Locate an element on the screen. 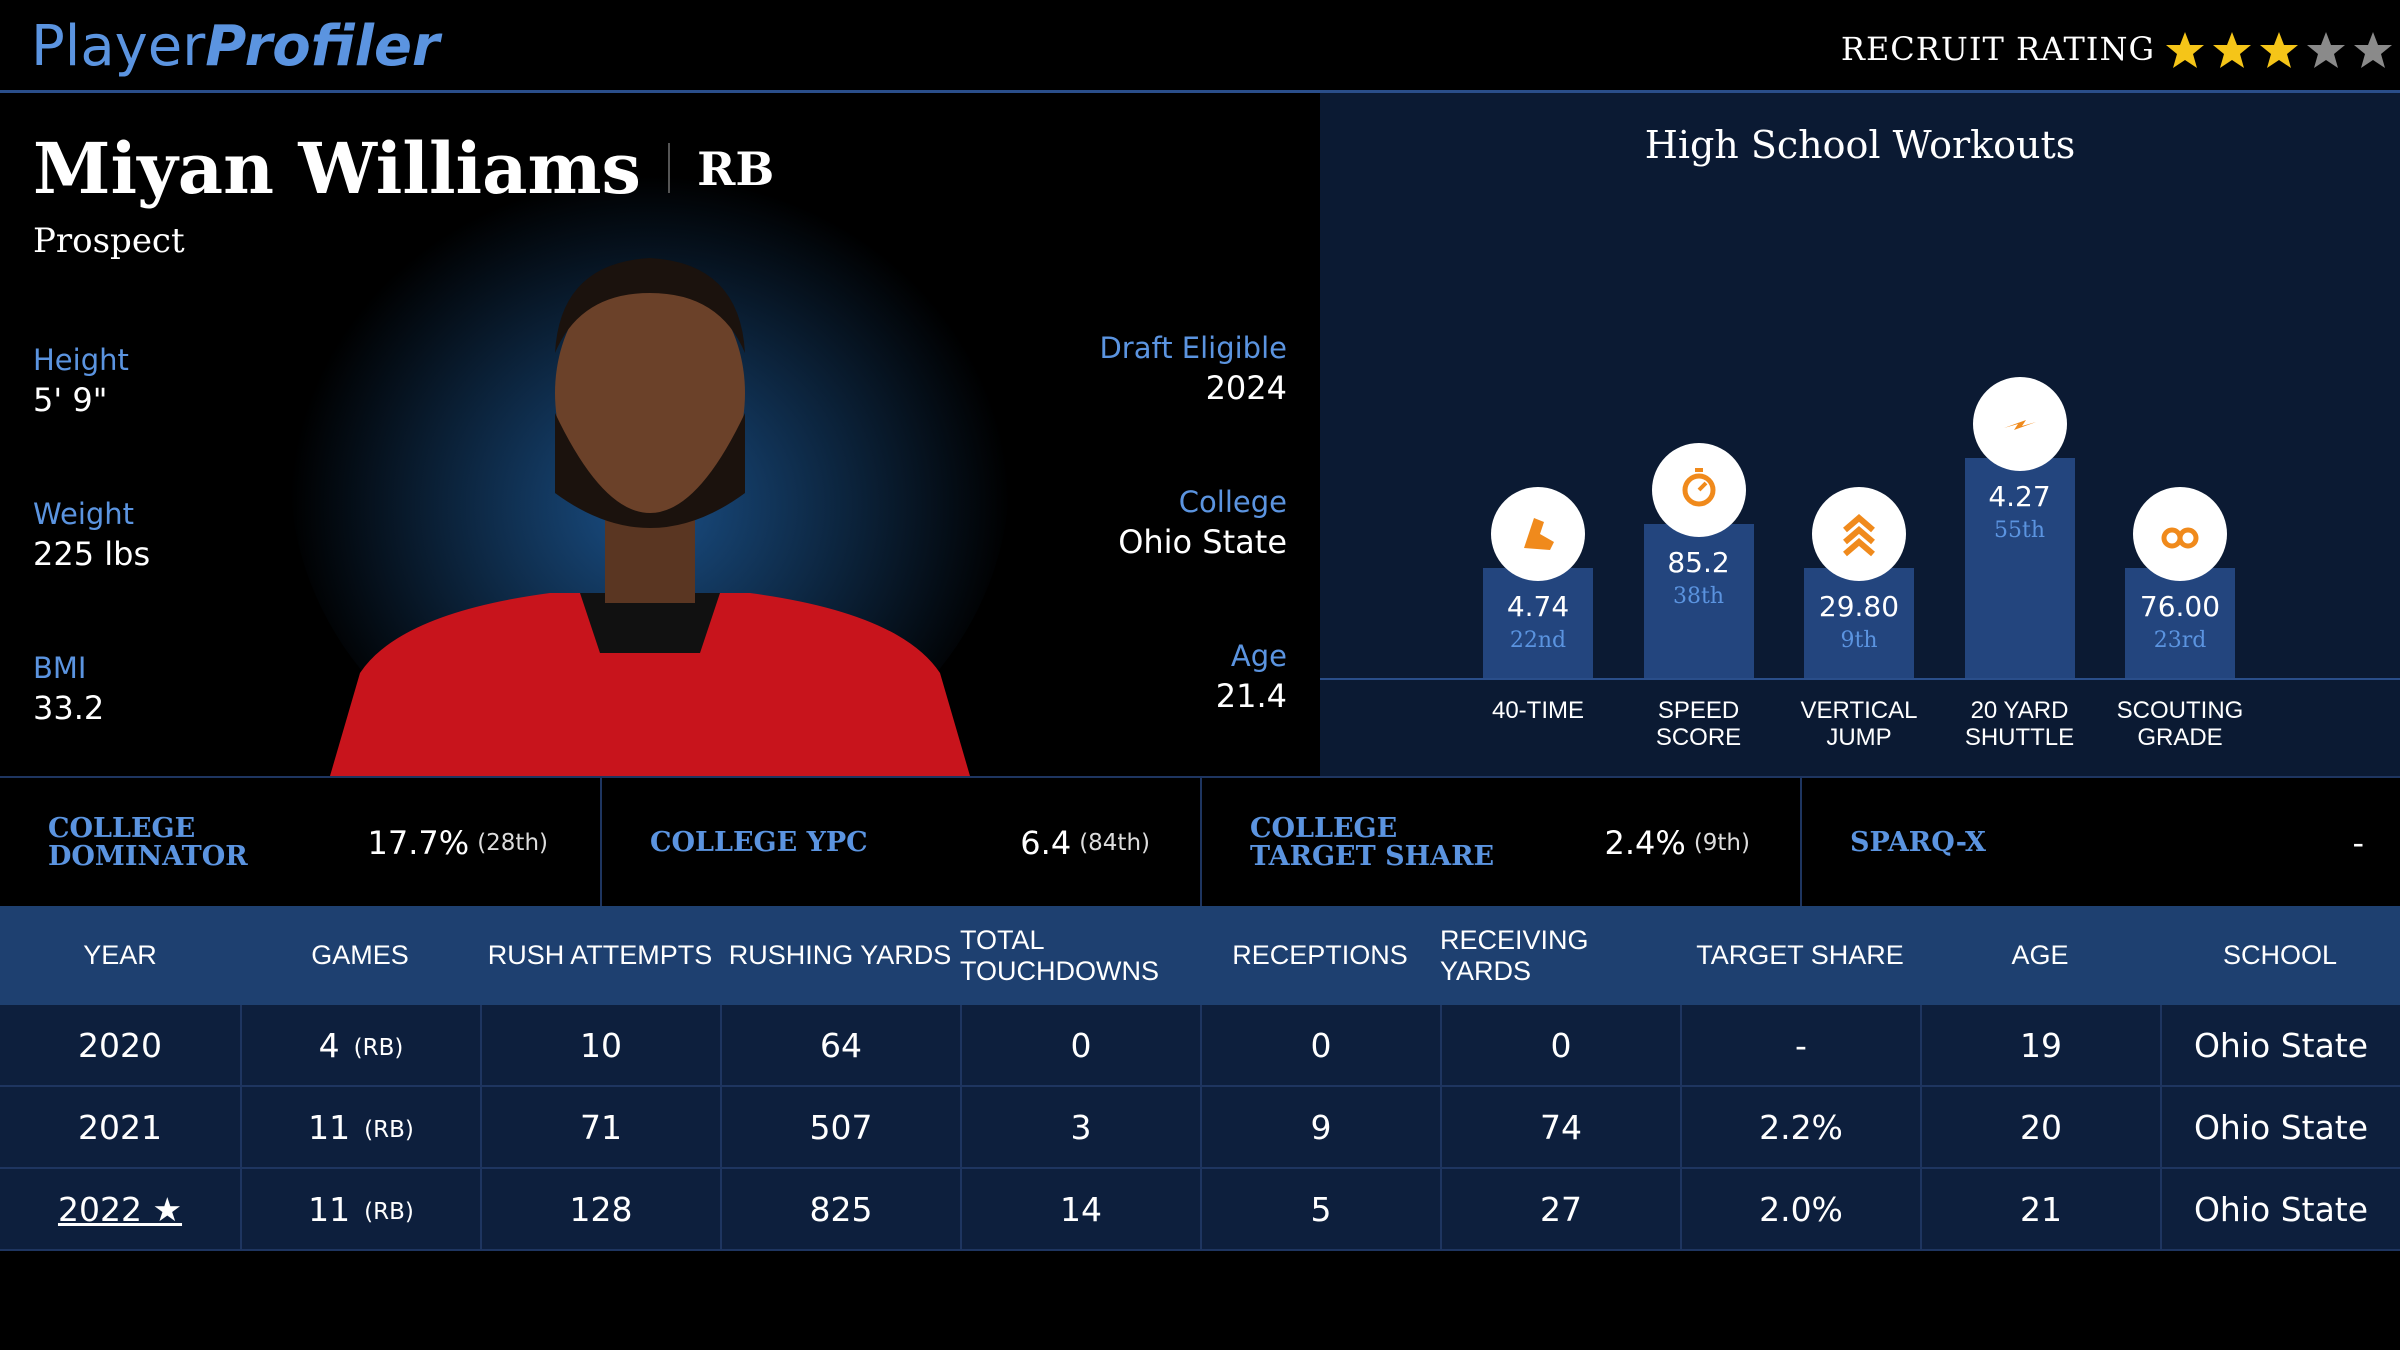  bio-value: 225 lbs is located at coordinates (92, 554).